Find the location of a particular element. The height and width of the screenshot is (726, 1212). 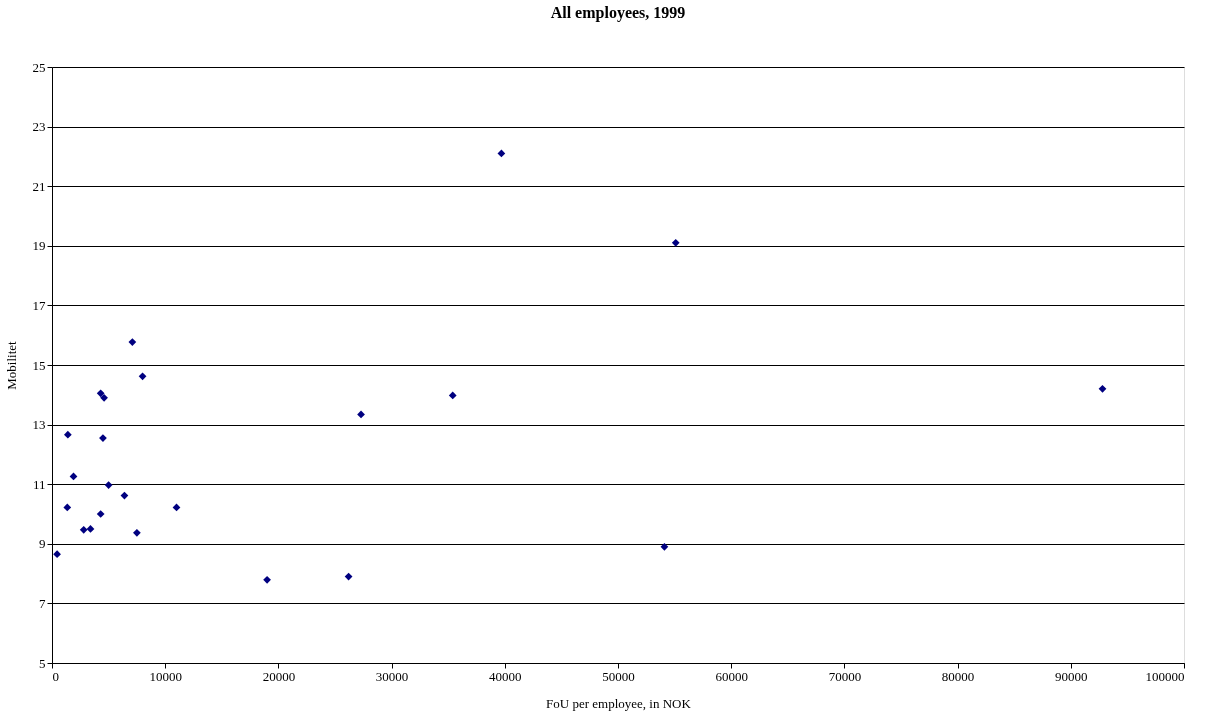

x-tick-label: 60000 is located at coordinates (731, 676).